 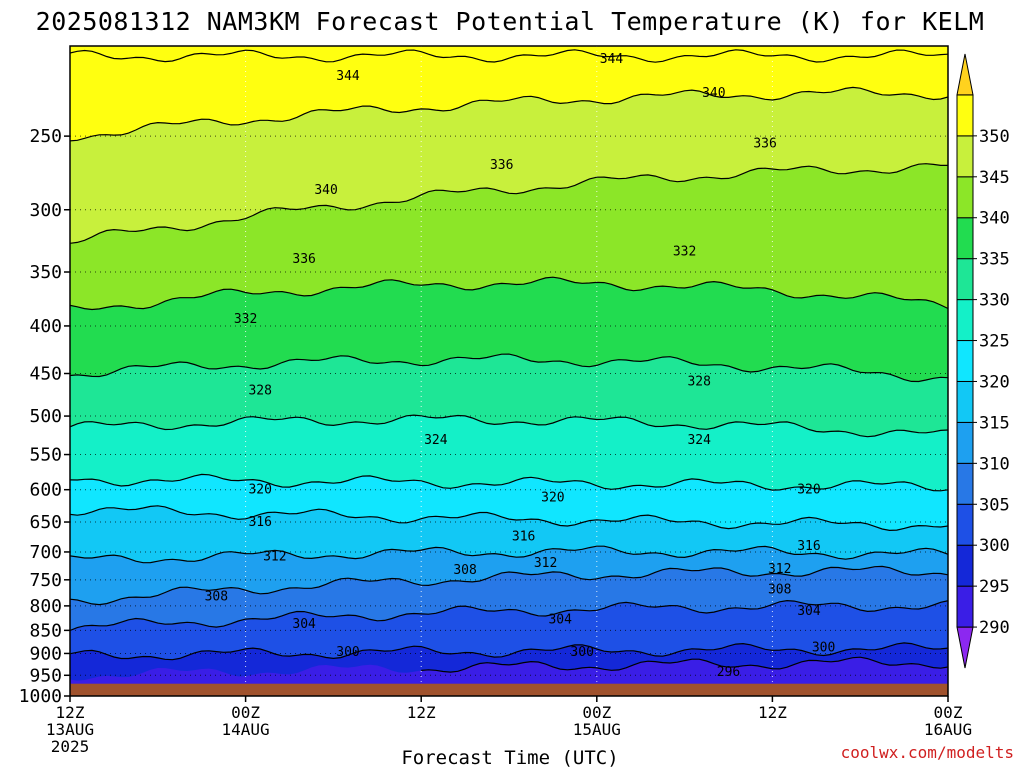 I want to click on colorbar-label-320: 320, so click(x=994, y=382).